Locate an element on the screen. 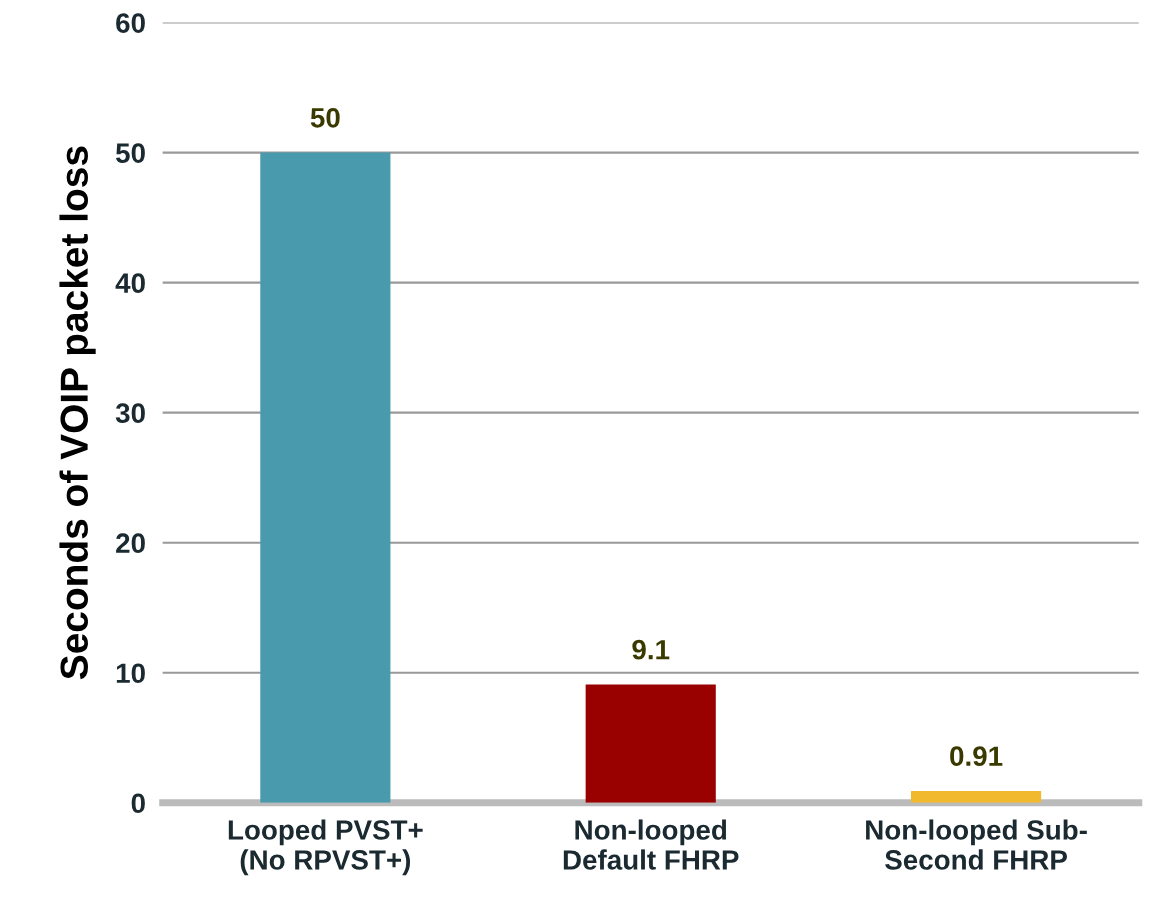 The width and height of the screenshot is (1162, 902). y-tick-label: 50 is located at coordinates (130, 153).